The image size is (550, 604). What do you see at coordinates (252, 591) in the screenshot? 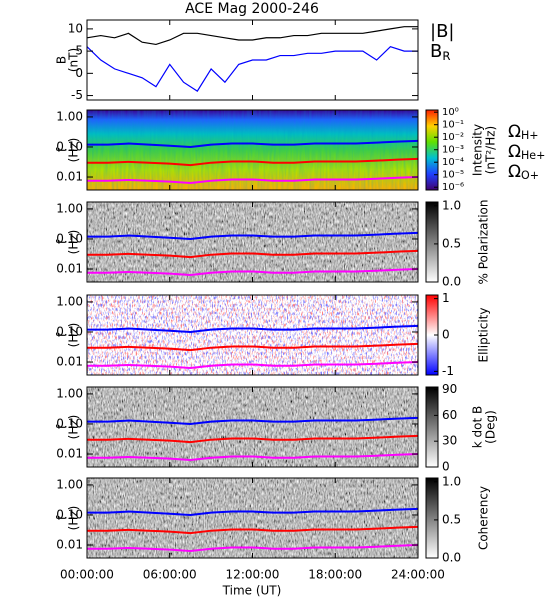
I see `x-axis-label: Time (UT)` at bounding box center [252, 591].